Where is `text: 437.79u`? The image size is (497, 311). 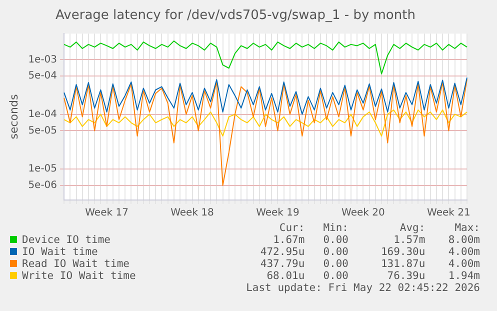
text: 437.79u is located at coordinates (282, 264).